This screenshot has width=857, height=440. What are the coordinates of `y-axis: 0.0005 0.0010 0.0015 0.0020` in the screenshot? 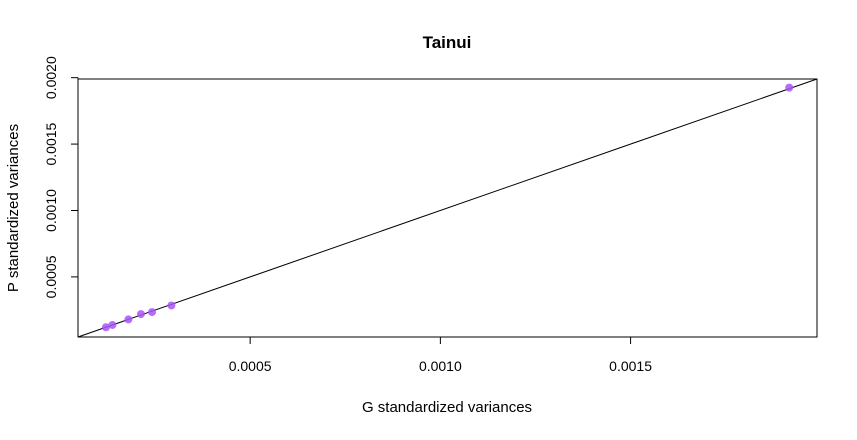 It's located at (61, 177).